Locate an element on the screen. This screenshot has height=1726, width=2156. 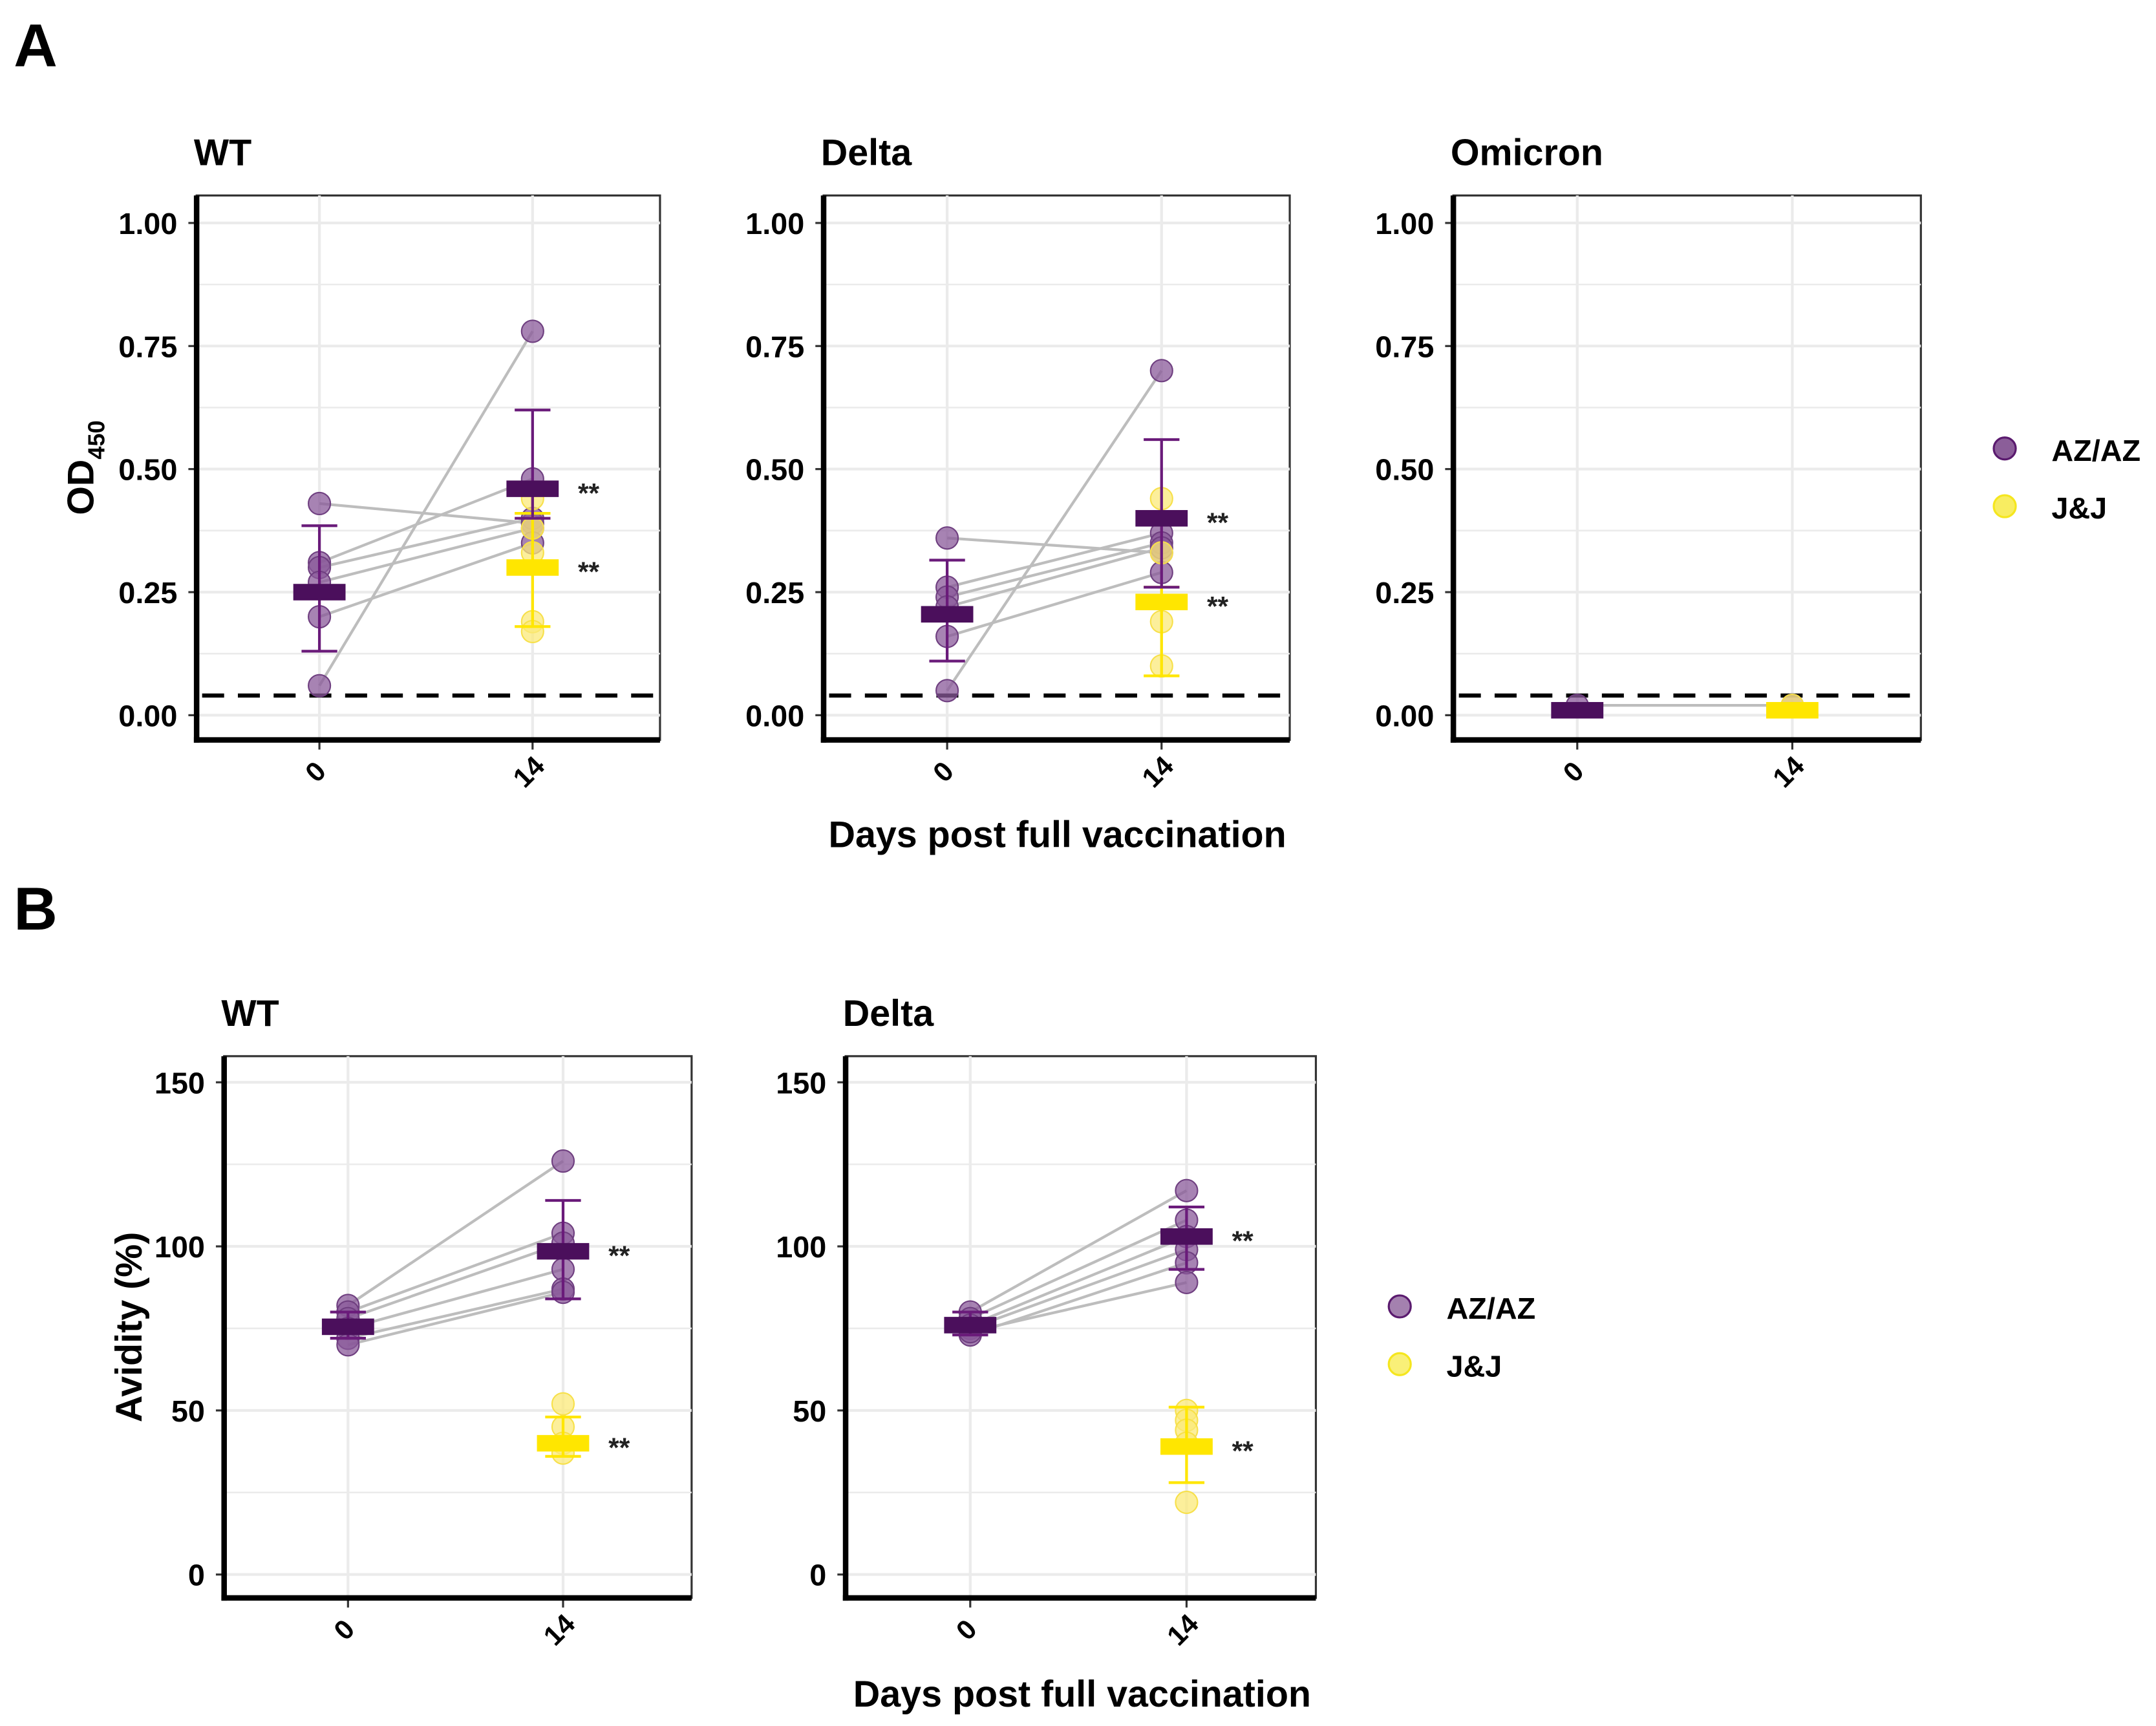
panel-a-wt: WT 0.00 0.25 0.50 0.75 1.00 0 14 ** ** is located at coordinates (390, 464).